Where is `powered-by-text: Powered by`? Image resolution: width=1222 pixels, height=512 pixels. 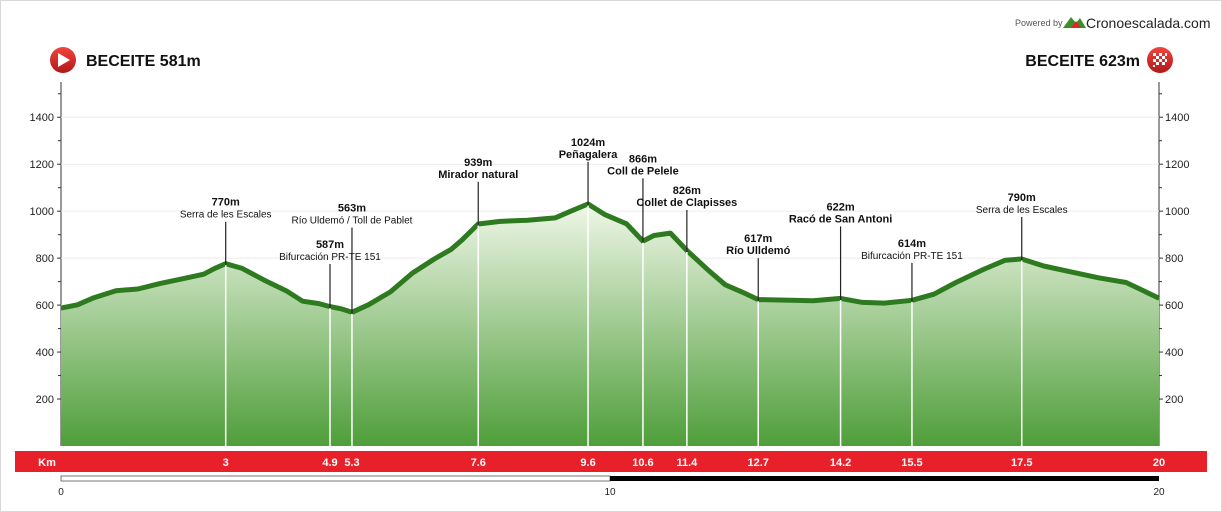
powered-by-text: Powered by is located at coordinates (1039, 23).